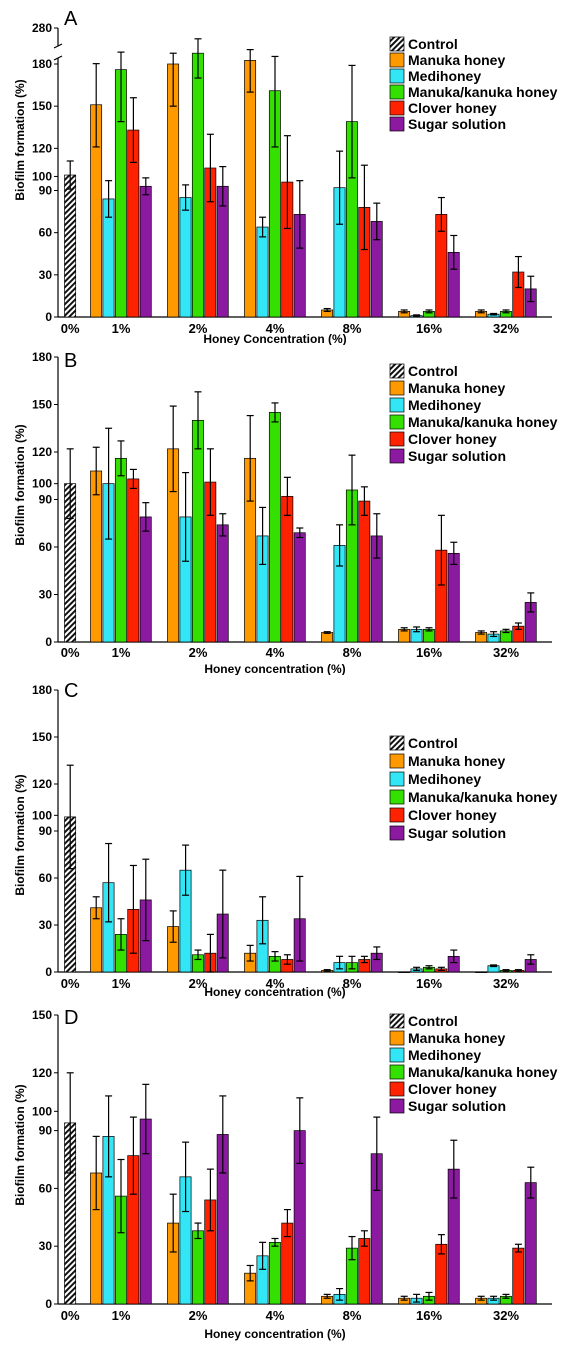 The image size is (572, 1346). What do you see at coordinates (71, 19) in the screenshot?
I see `panel-letter: A` at bounding box center [71, 19].